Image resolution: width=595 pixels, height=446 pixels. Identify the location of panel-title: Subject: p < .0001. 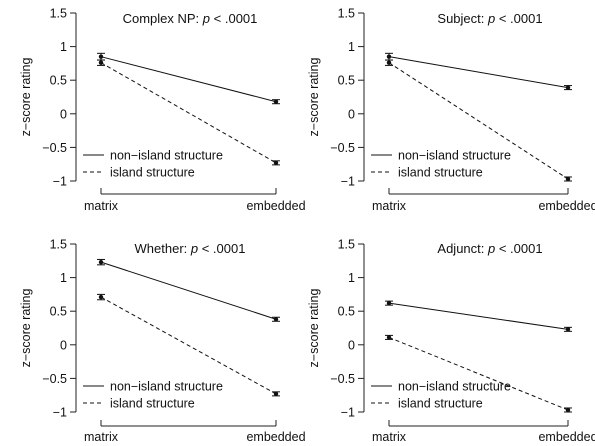
(489, 18).